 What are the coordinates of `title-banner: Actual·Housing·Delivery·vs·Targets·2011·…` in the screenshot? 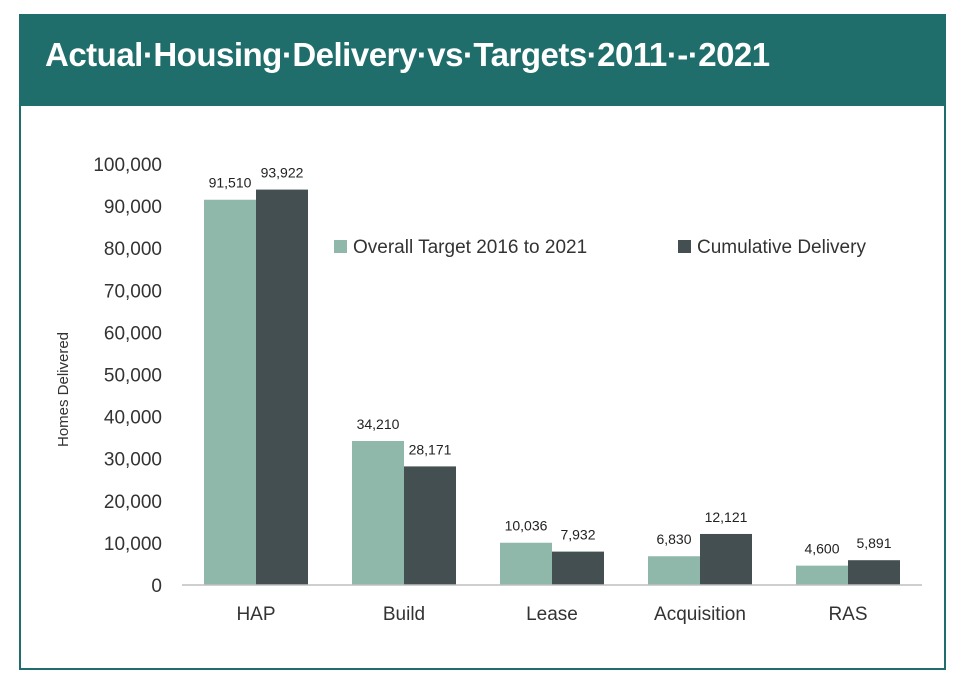 It's located at (482, 61).